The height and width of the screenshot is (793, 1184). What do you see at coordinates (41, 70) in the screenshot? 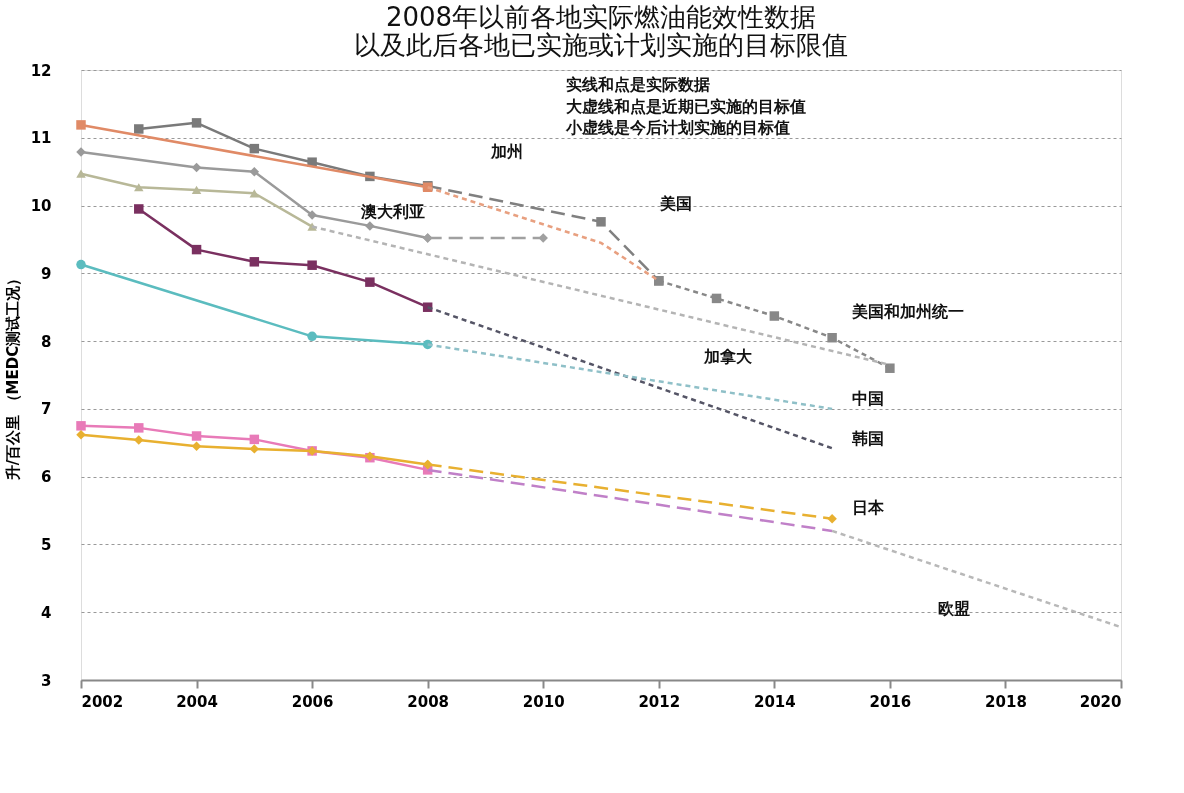
I see `y-tick-label: 12` at bounding box center [41, 70].